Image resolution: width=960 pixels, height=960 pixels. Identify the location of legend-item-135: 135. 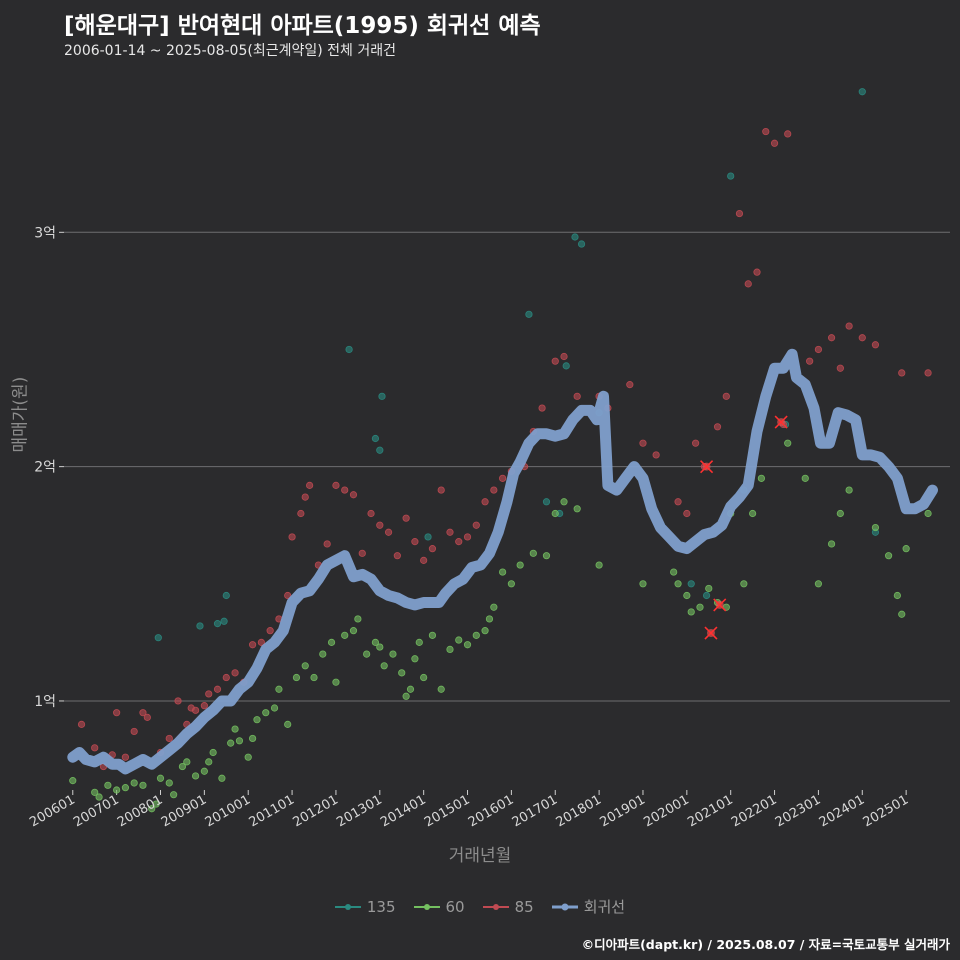
(365, 906).